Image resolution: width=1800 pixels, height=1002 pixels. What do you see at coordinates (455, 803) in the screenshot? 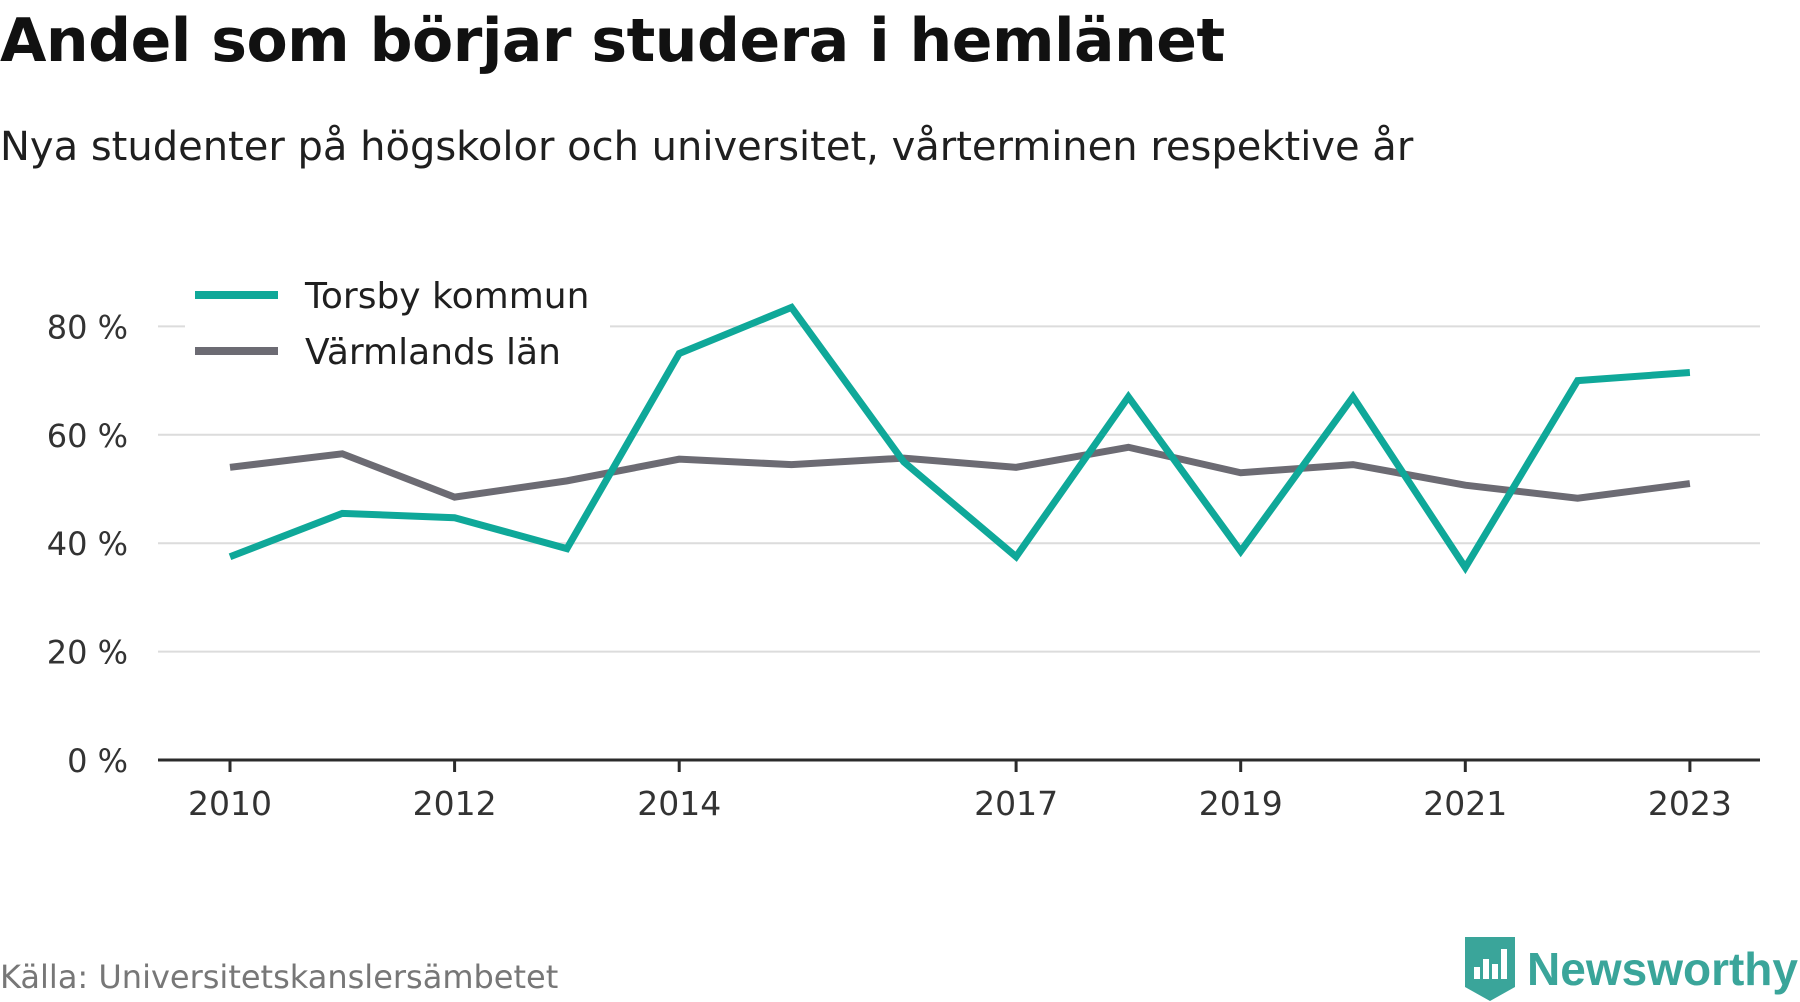
I see `x-tick-label: 2012` at bounding box center [455, 803].